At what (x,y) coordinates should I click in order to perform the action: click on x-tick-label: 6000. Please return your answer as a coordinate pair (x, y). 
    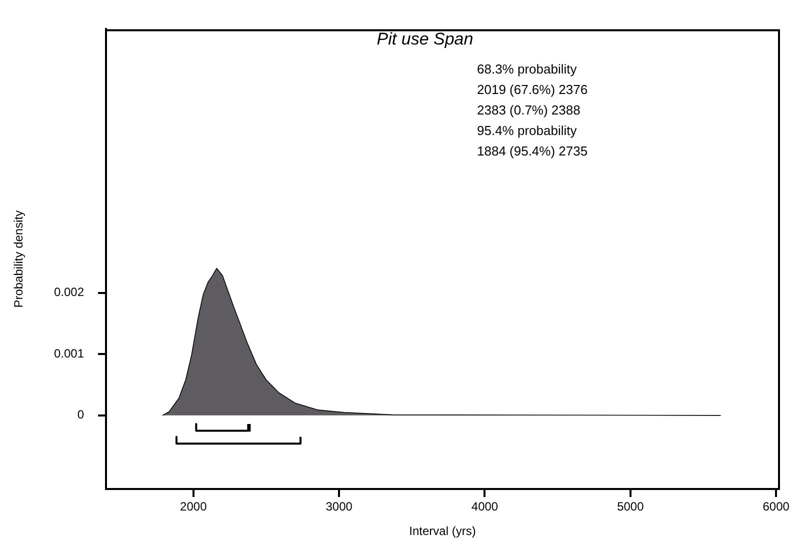
    Looking at the image, I should click on (776, 507).